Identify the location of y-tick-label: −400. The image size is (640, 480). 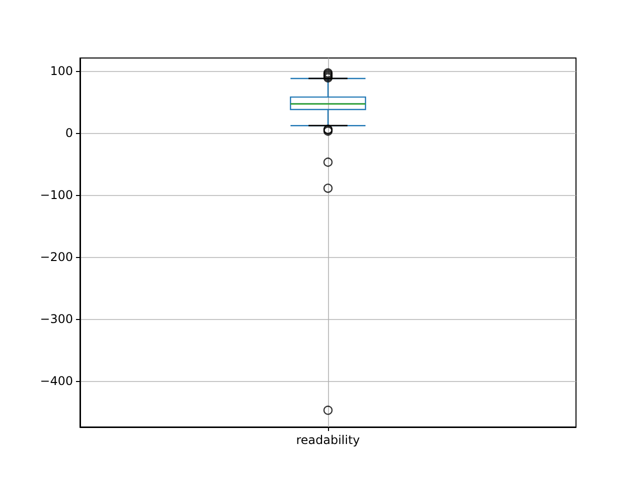
(56, 381).